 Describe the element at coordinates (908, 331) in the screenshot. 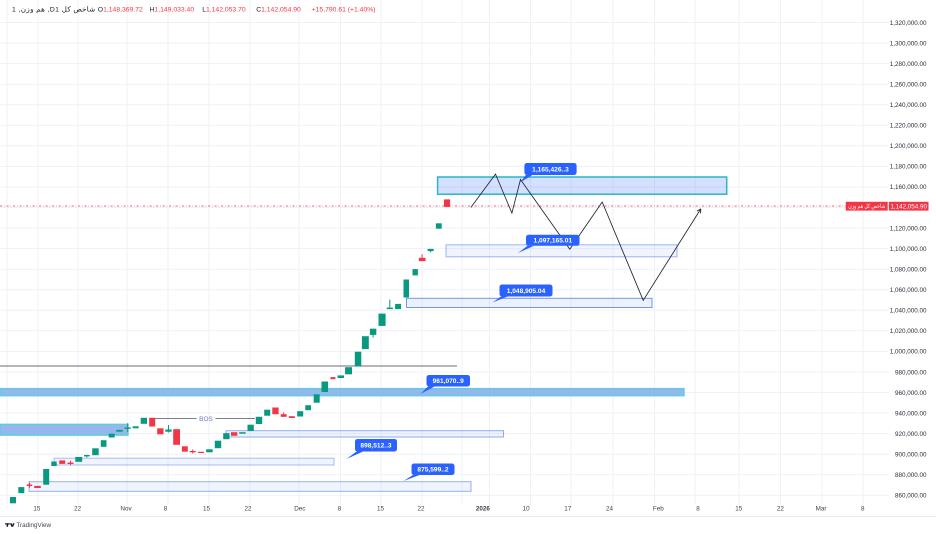

I see `svg-text: 1,020,000.00` at that location.